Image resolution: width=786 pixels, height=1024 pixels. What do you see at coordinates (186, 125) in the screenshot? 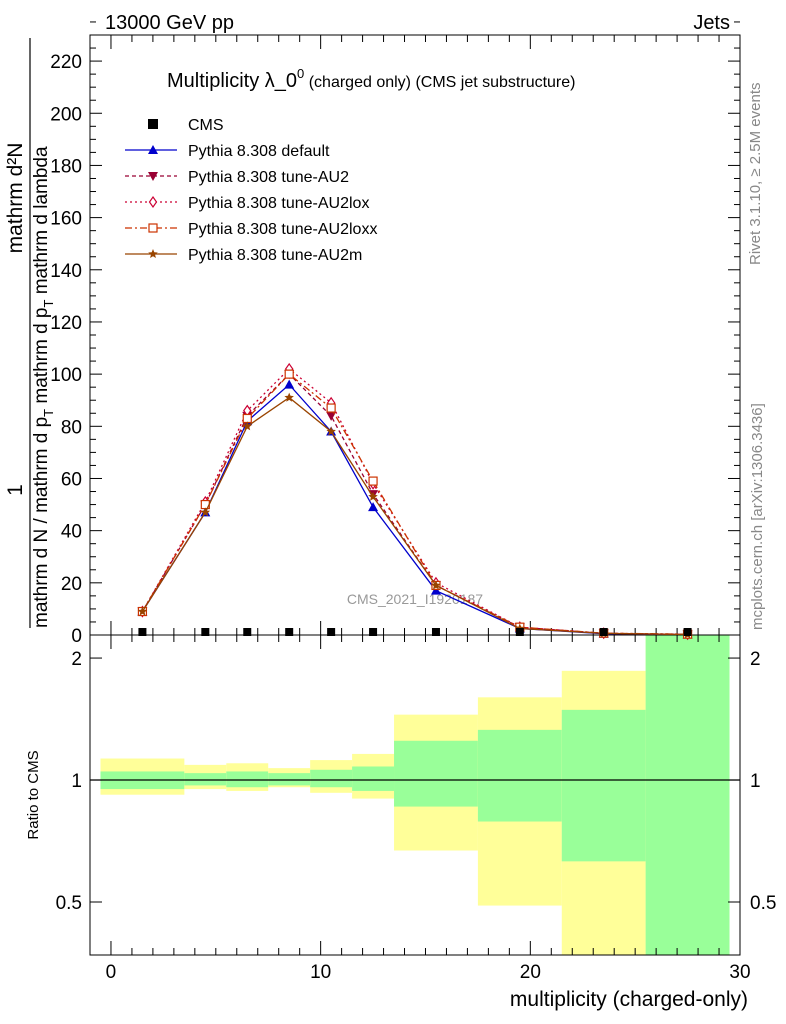
I see `legend-item: CMS` at bounding box center [186, 125].